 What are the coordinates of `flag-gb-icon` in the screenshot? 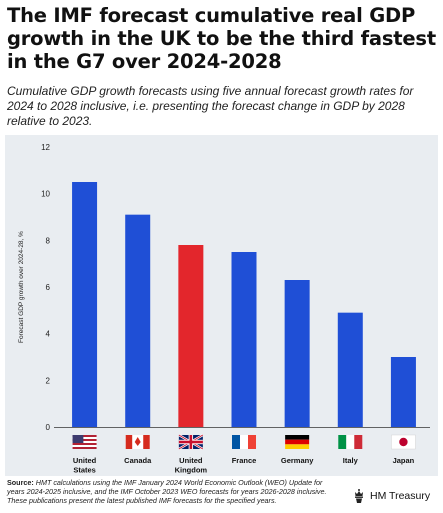 It's located at (191, 442).